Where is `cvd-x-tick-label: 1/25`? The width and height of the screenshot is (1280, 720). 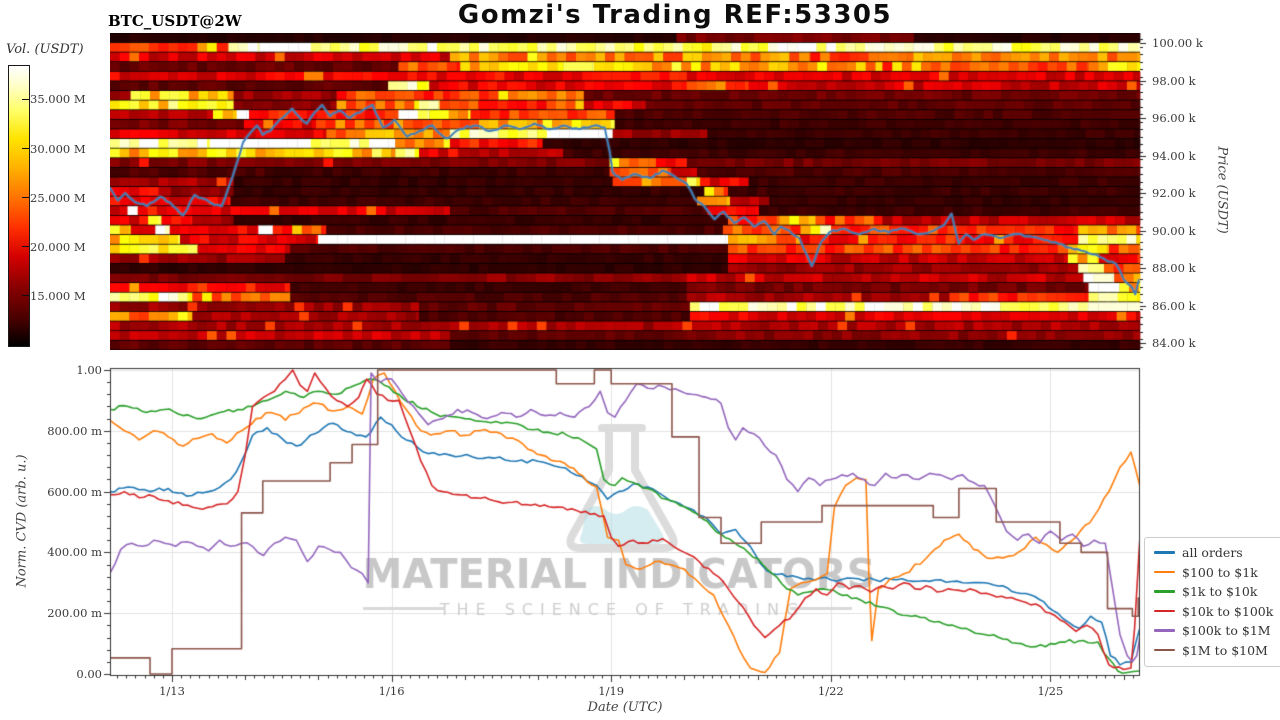
cvd-x-tick-label: 1/25 is located at coordinates (1050, 691).